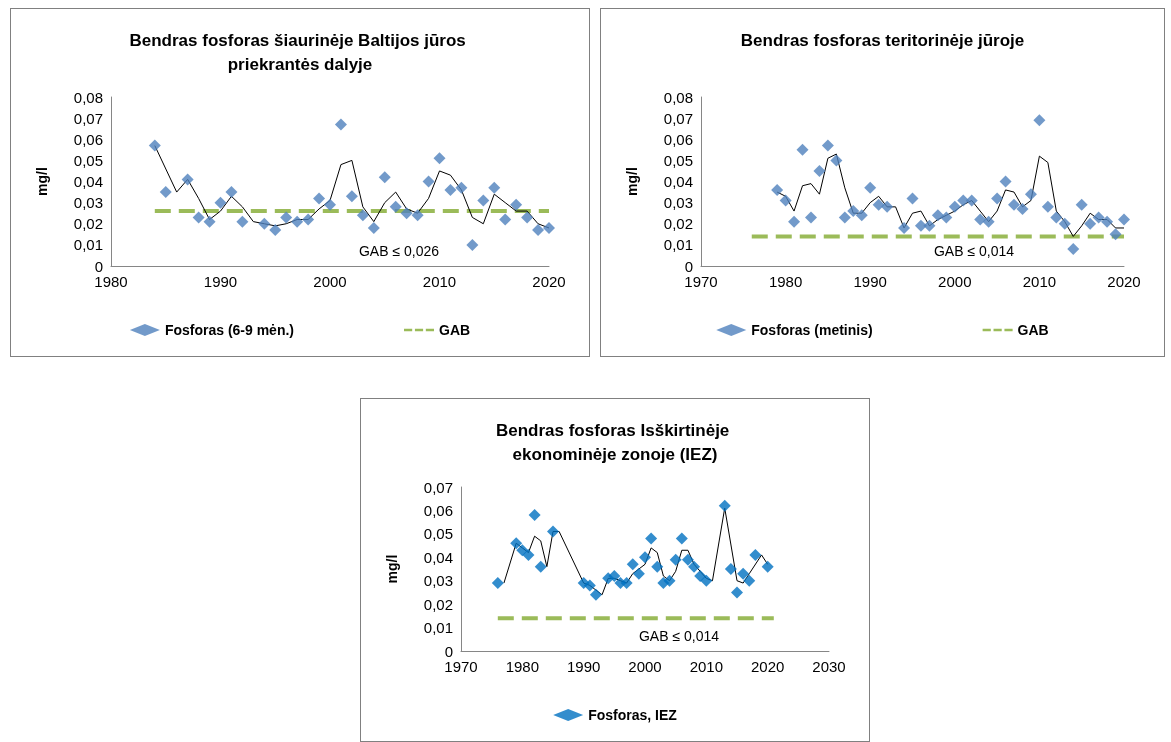 This screenshot has height=742, width=1171. What do you see at coordinates (678, 118) in the screenshot?
I see `y-tick-label: 0,07` at bounding box center [678, 118].